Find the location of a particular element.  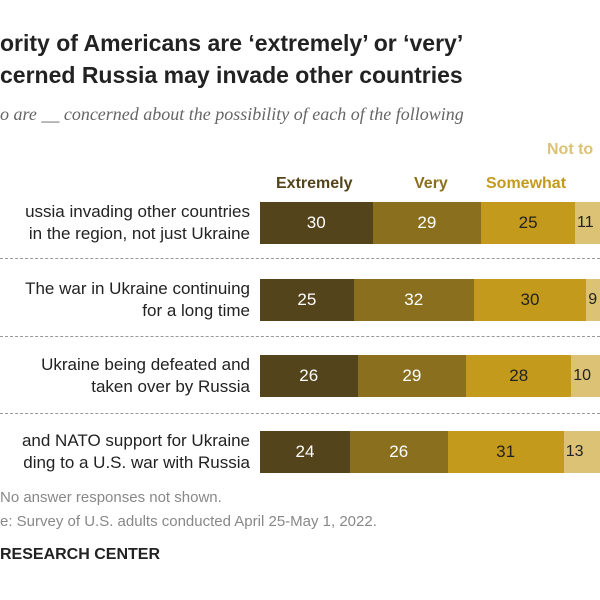

bar-very: 32 is located at coordinates (413, 300).